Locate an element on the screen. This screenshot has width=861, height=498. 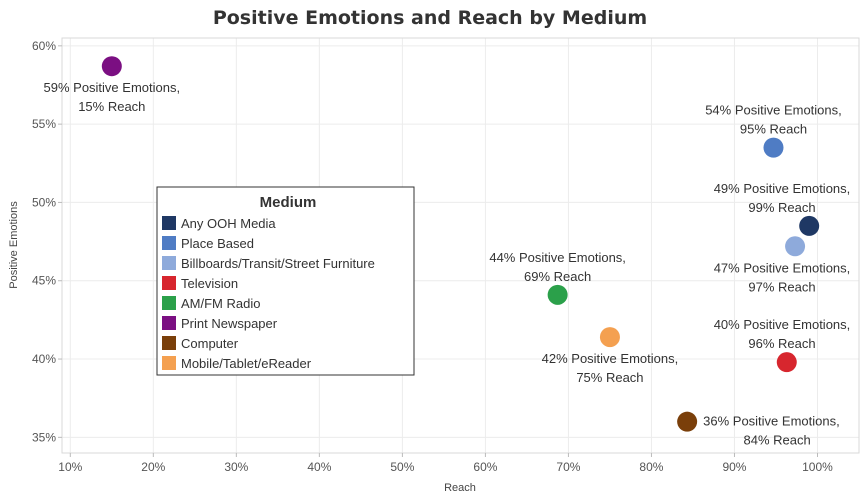
chart-title: Positive Emotions and Reach by Medium is located at coordinates (430, 18).